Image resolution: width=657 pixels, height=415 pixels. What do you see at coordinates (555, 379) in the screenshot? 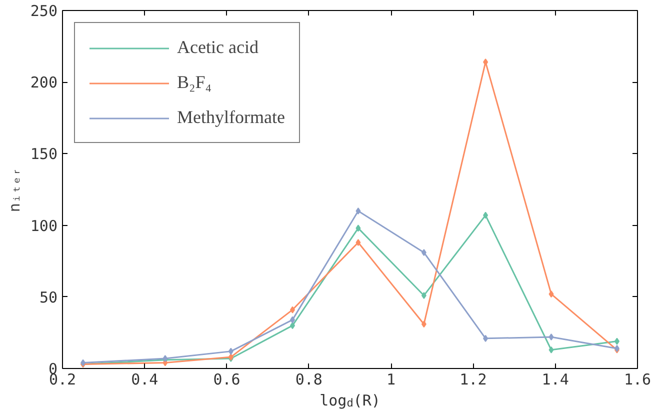
I see `x-tick-label: 1.4` at bounding box center [555, 379].